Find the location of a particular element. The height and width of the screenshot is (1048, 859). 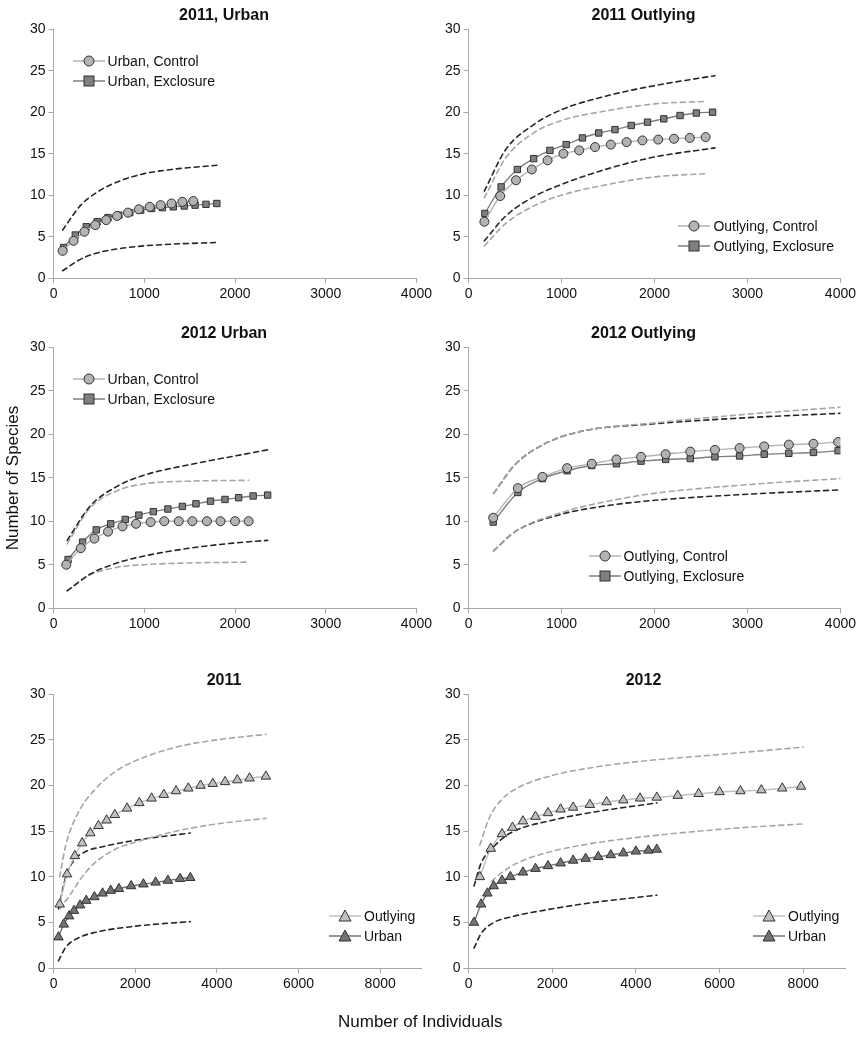

chart-title: 2011 is located at coordinates (224, 680).